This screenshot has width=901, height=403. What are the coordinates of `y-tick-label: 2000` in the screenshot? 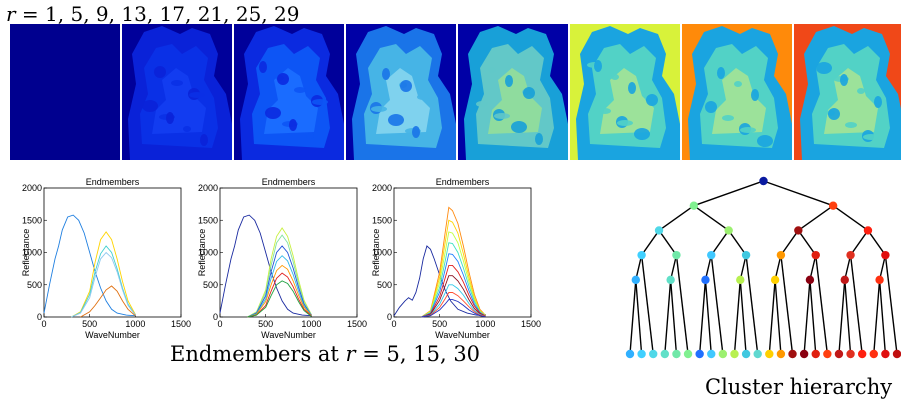 It's located at (32, 188).